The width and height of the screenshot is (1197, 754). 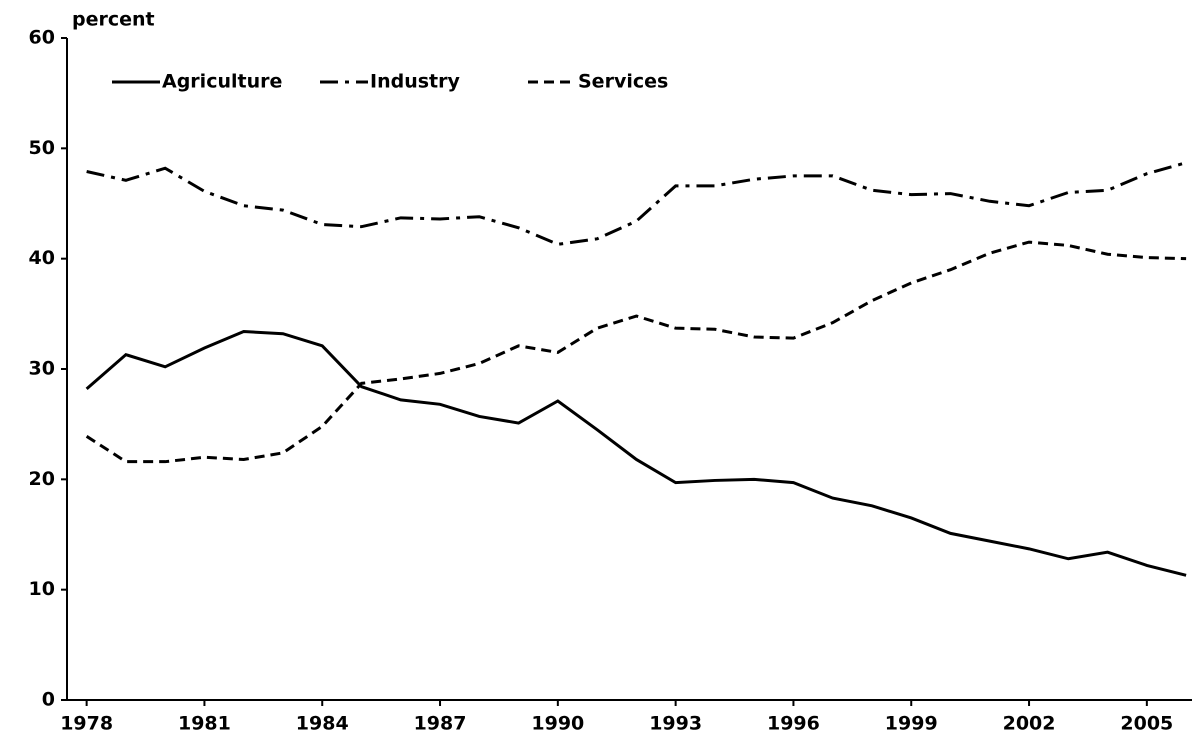 What do you see at coordinates (675, 724) in the screenshot?
I see `x-tick-label: 1993` at bounding box center [675, 724].